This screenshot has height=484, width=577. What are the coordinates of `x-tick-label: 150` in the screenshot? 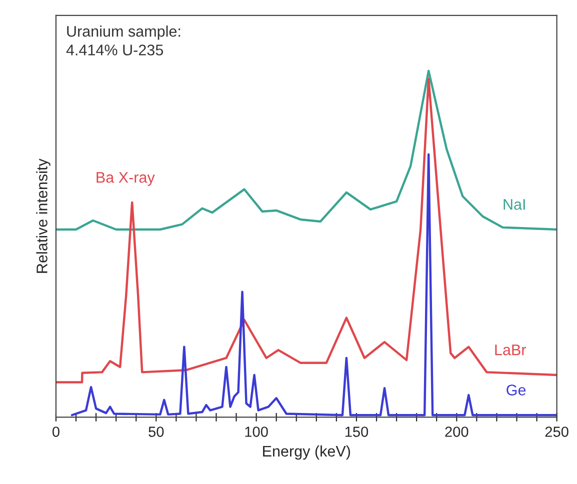 It's located at (356, 431).